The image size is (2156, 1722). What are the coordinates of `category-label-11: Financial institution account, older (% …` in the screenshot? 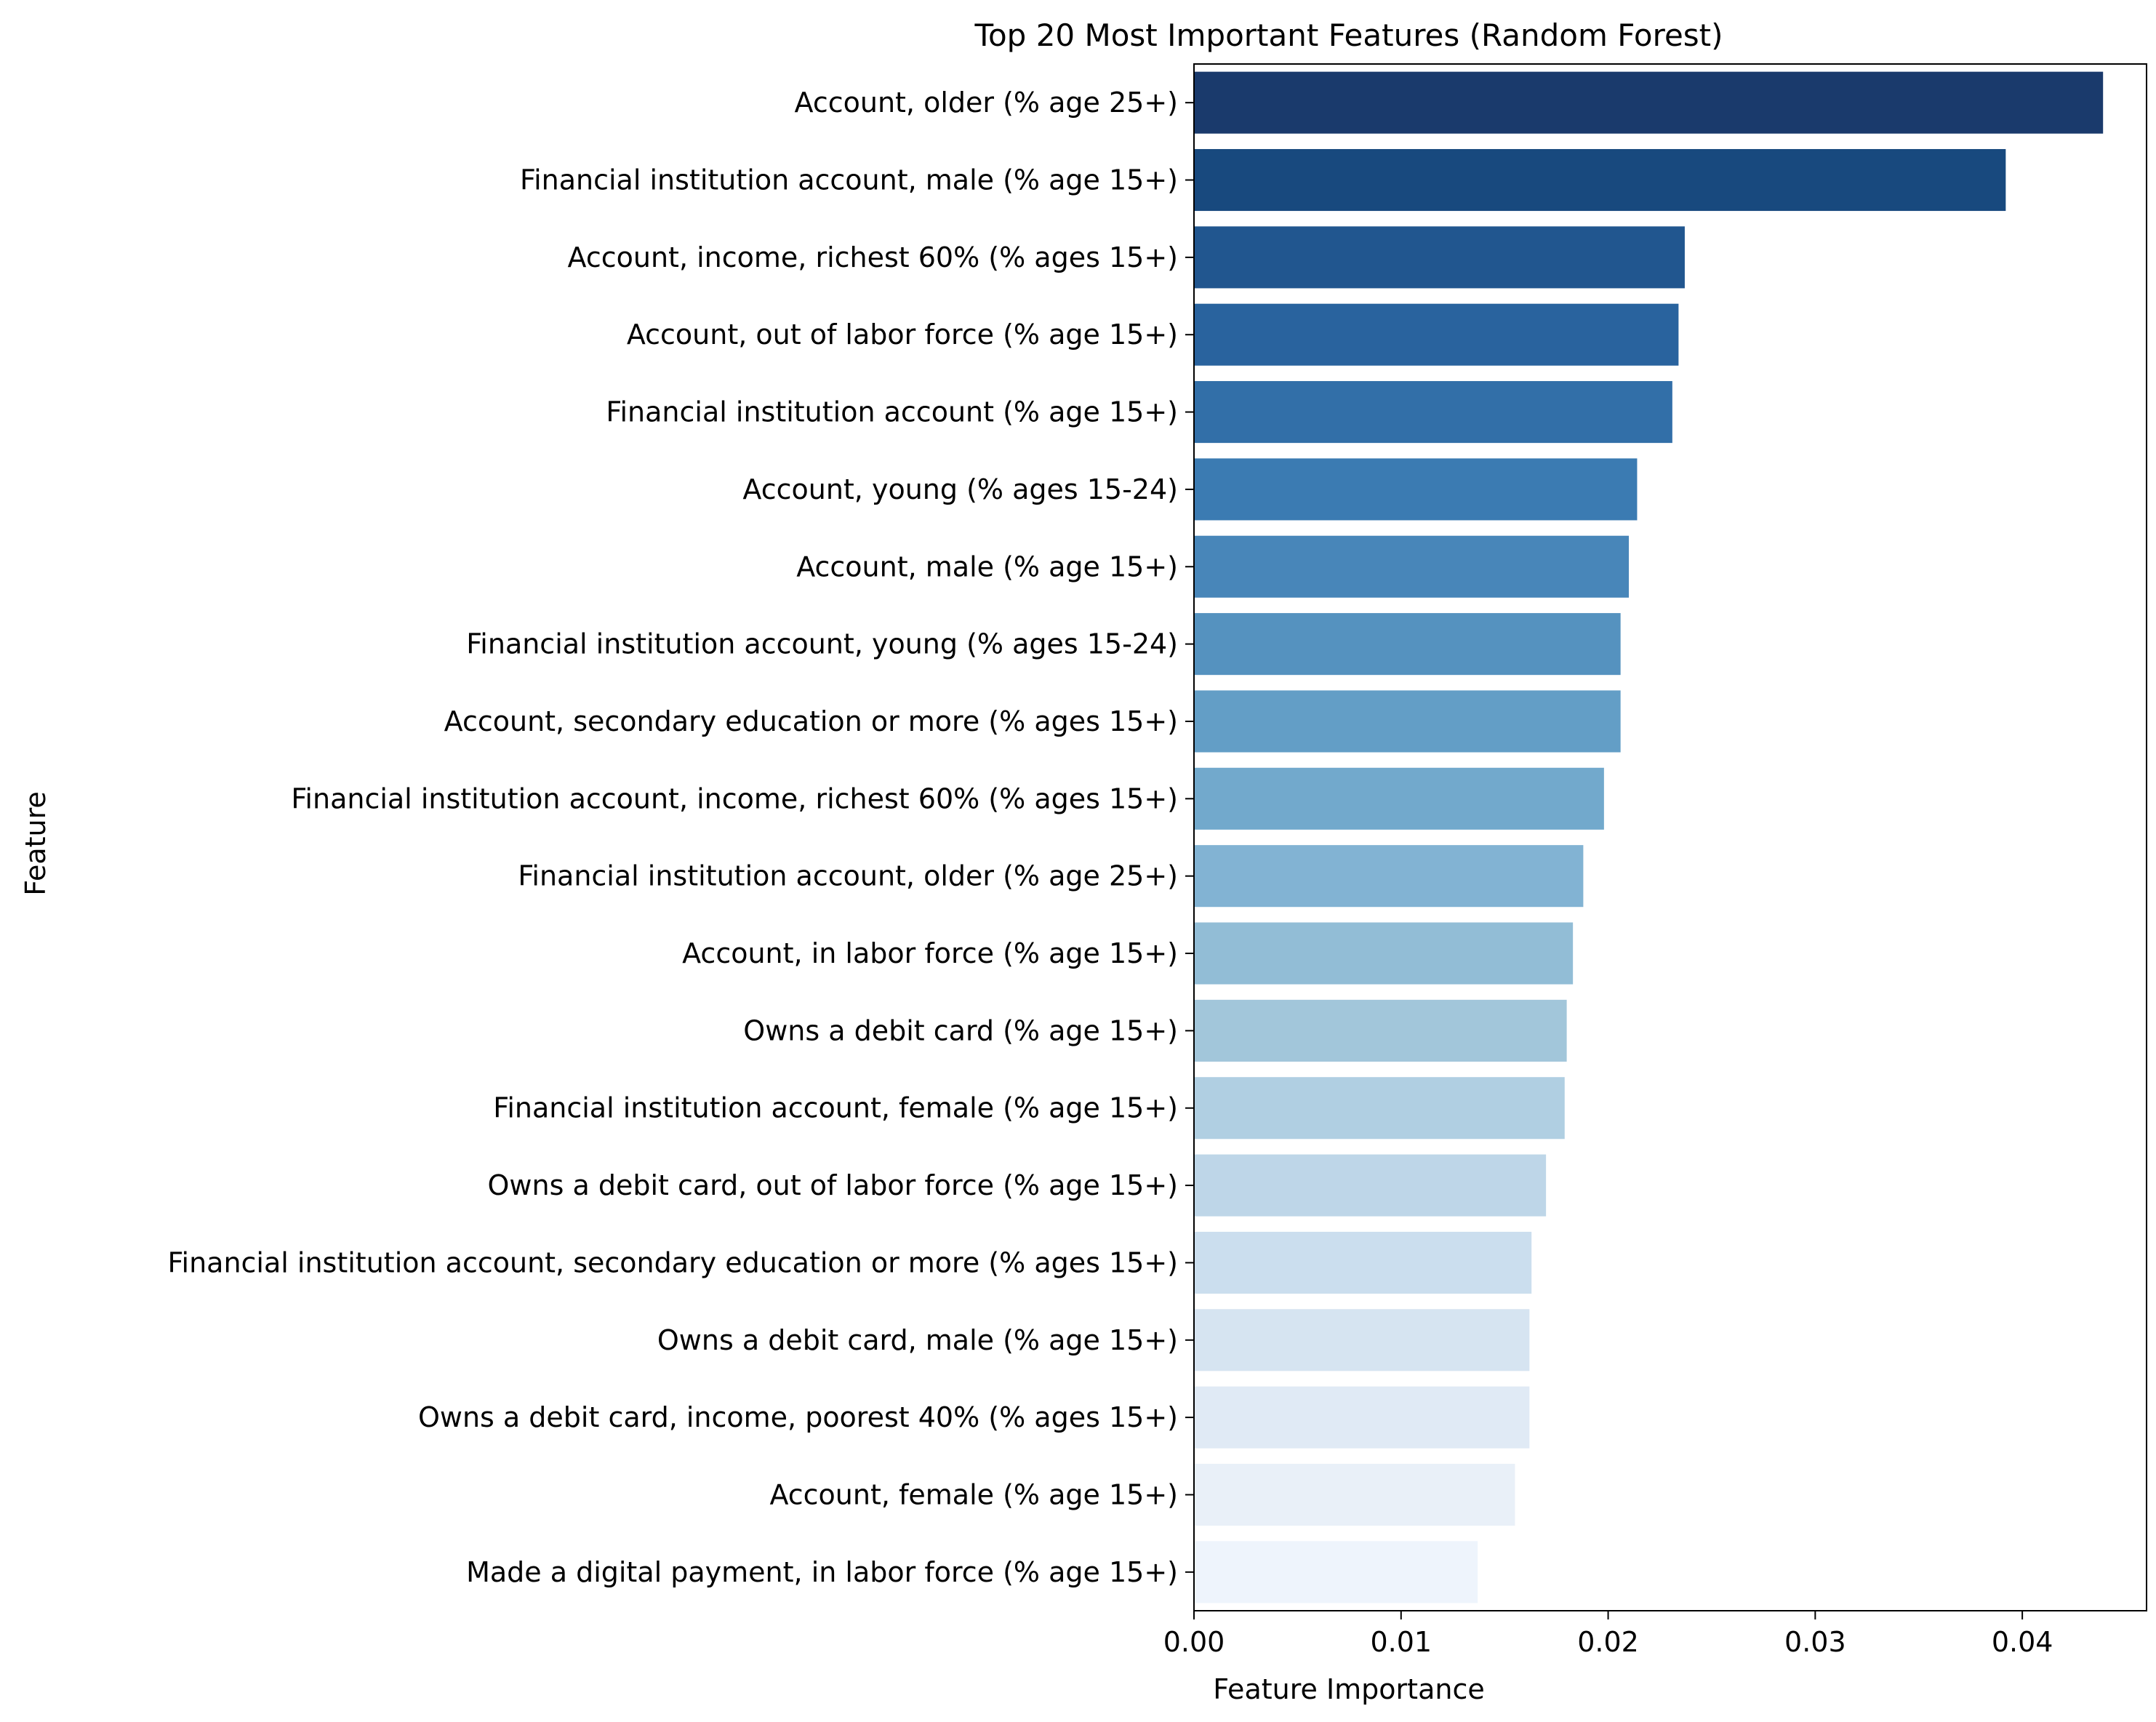 It's located at (848, 876).